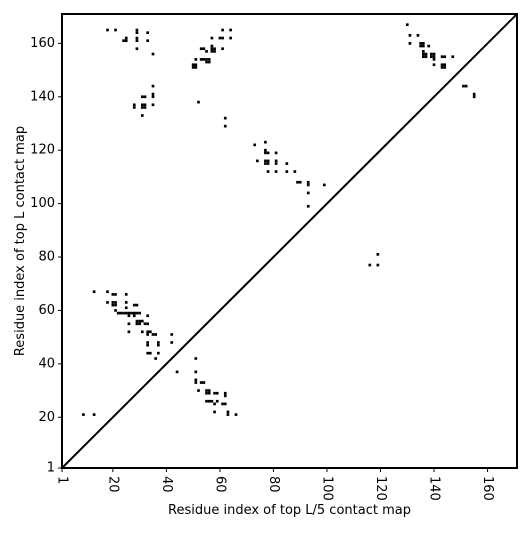 Image resolution: width=531 pixels, height=536 pixels. I want to click on y-tick-label: 100, so click(42, 203).